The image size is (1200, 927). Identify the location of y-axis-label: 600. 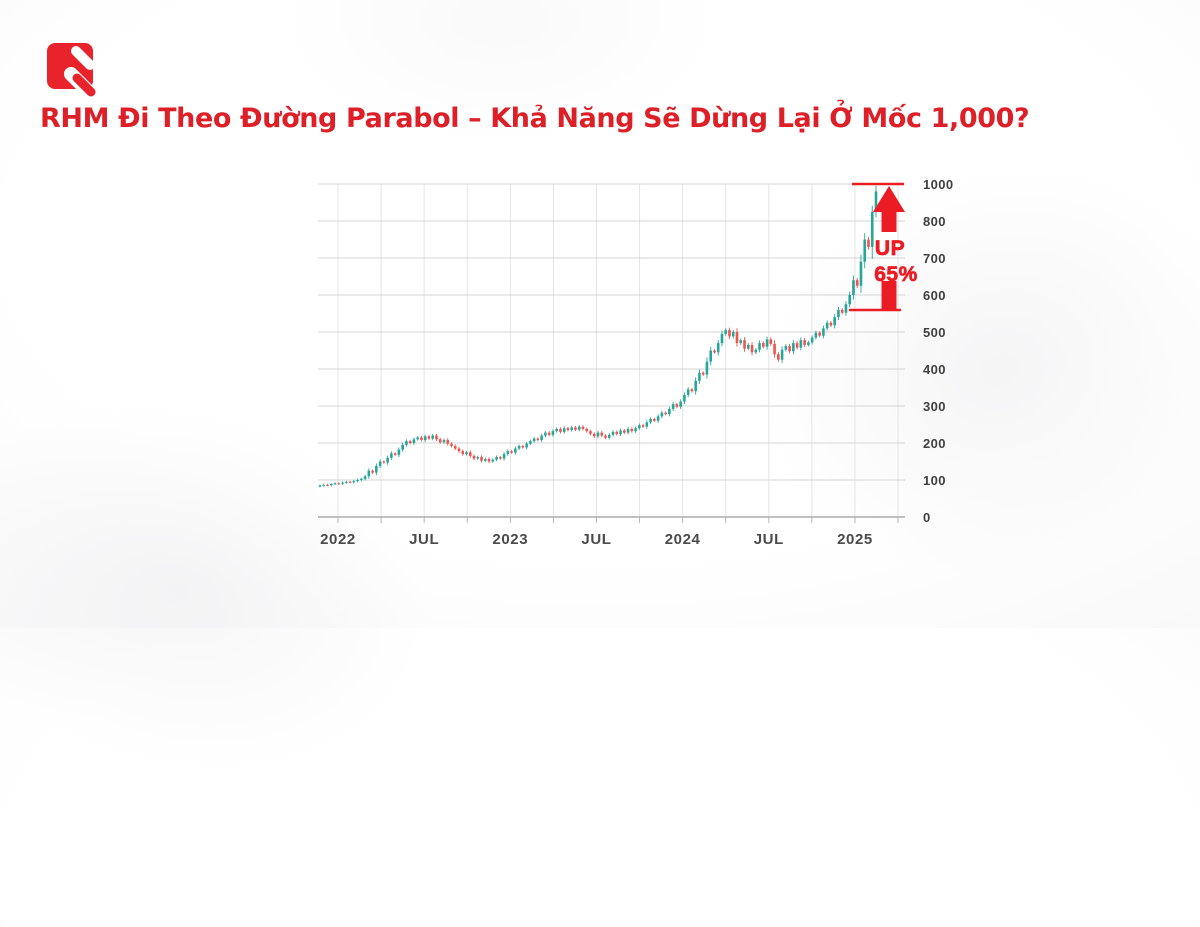
(934, 295).